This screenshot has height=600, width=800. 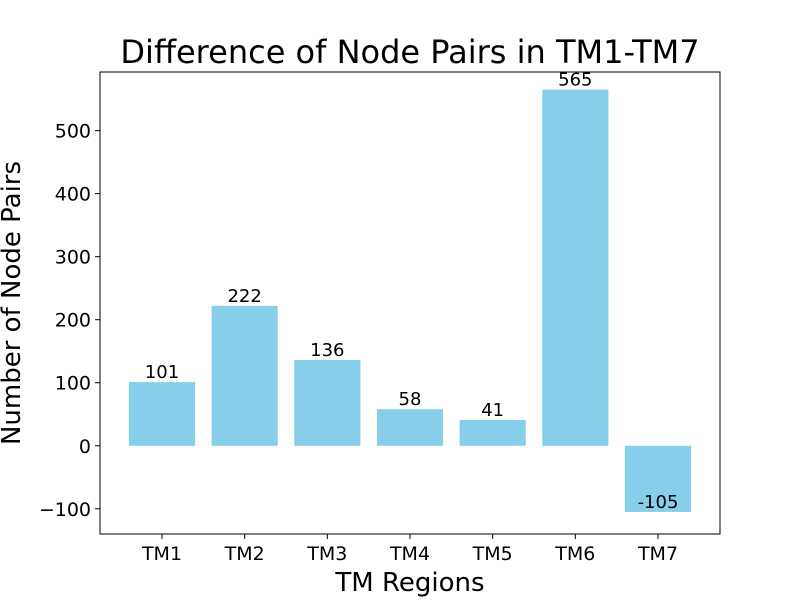 I want to click on x-axis-label: TM Regions, so click(x=409, y=583).